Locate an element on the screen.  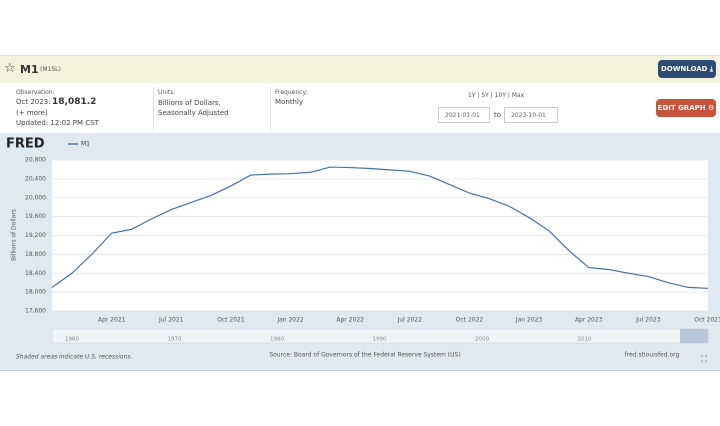
range-link: 5Y is located at coordinates (485, 95).